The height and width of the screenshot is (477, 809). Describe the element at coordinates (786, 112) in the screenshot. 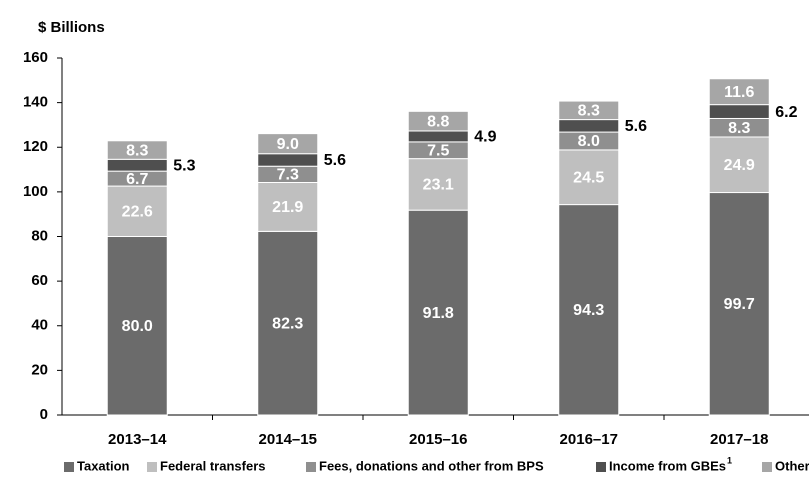

I see `data-label: 6.2` at that location.